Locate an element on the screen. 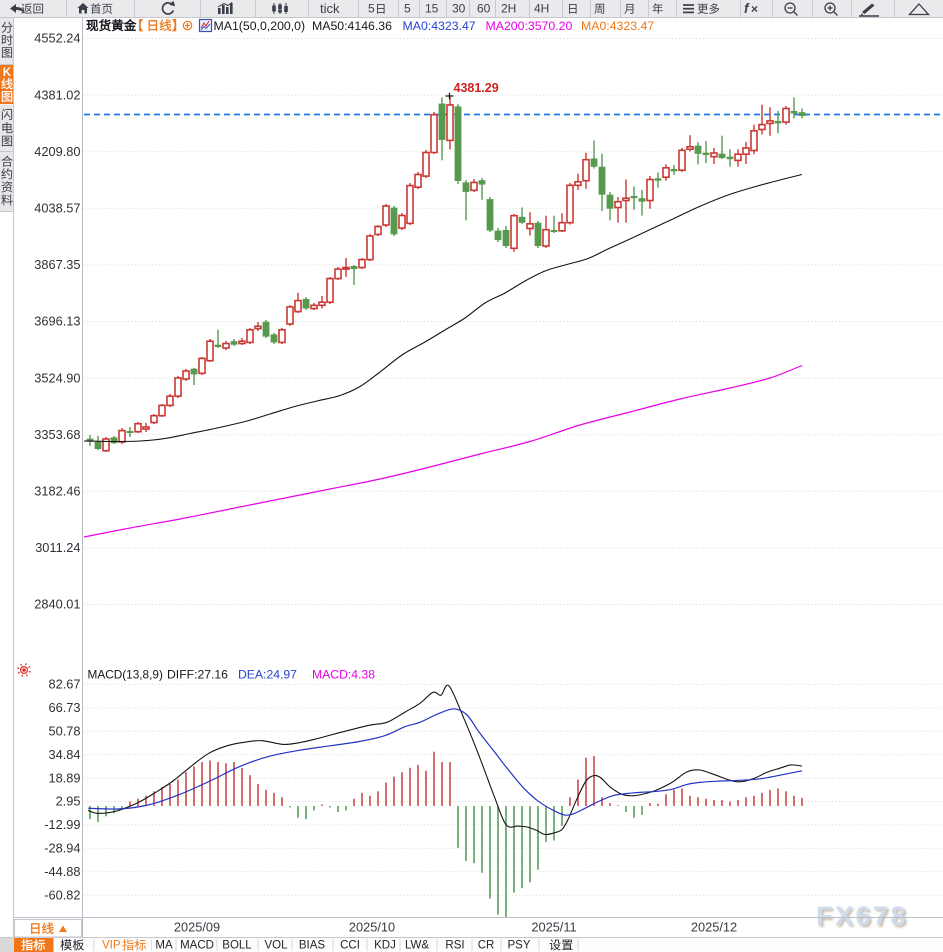  svg-text: VOL is located at coordinates (276, 946).